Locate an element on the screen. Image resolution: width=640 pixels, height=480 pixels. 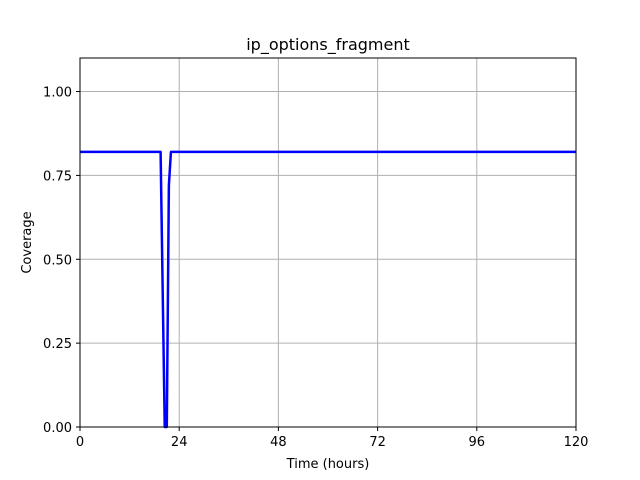
y-tick-label: 0.75 is located at coordinates (57, 176).